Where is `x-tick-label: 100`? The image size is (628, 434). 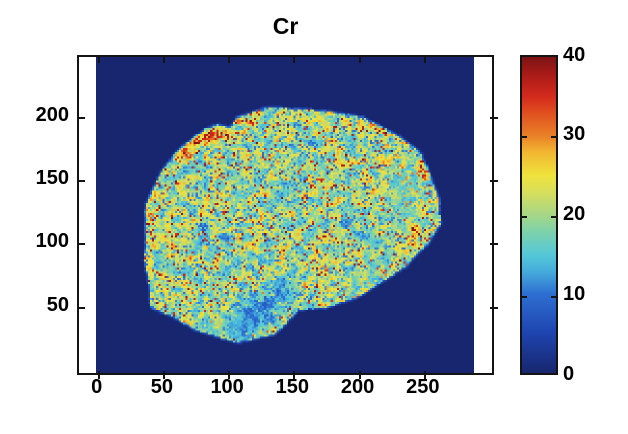 x-tick-label: 100 is located at coordinates (227, 387).